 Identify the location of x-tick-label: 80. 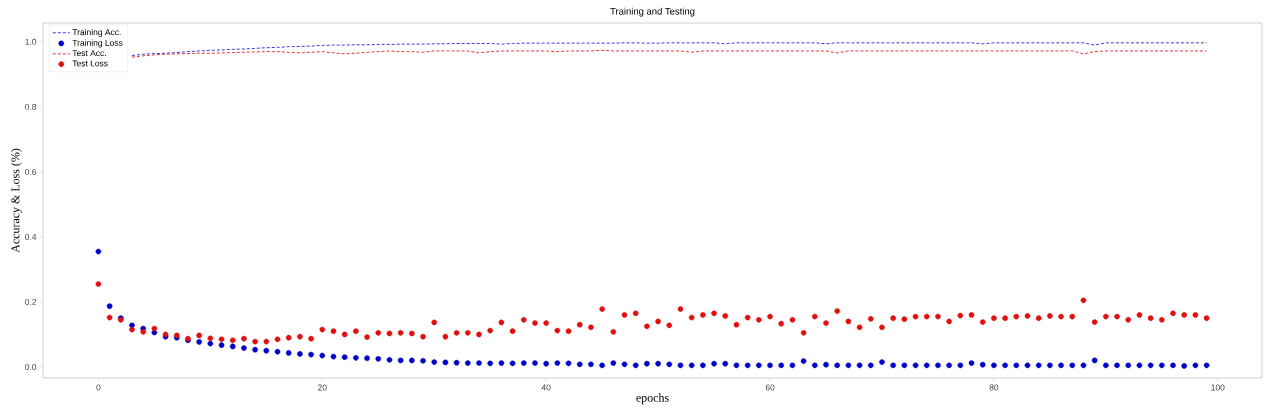
(994, 387).